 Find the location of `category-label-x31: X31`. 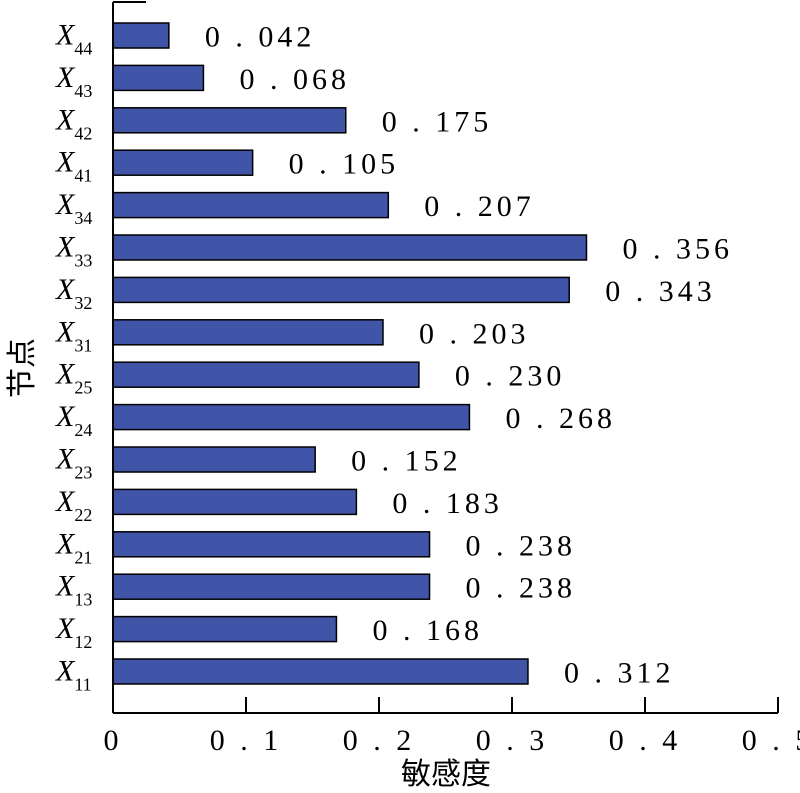

category-label-x31: X31 is located at coordinates (73, 335).